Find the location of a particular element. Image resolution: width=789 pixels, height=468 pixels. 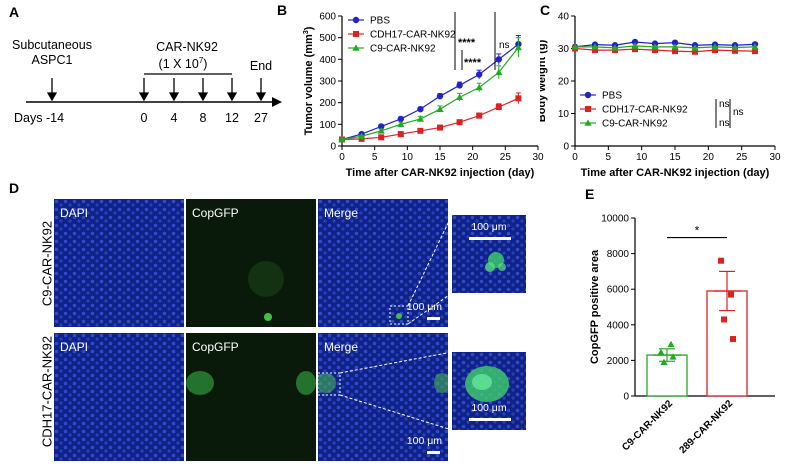

weight-y-tick-label: 40 is located at coordinates (564, 17).